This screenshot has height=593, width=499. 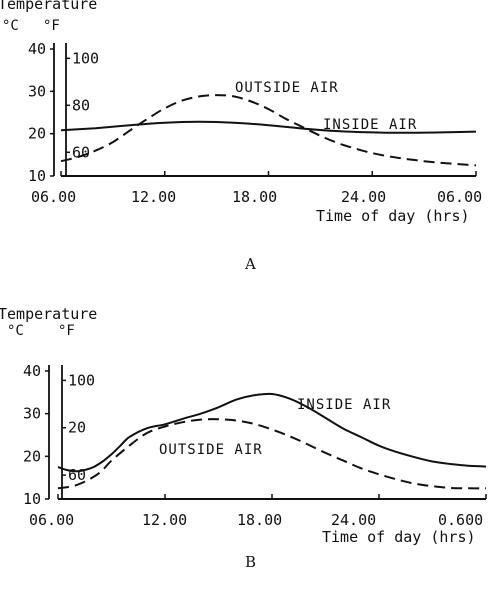 I want to click on outside-air-curve-a, so click(x=268, y=130).